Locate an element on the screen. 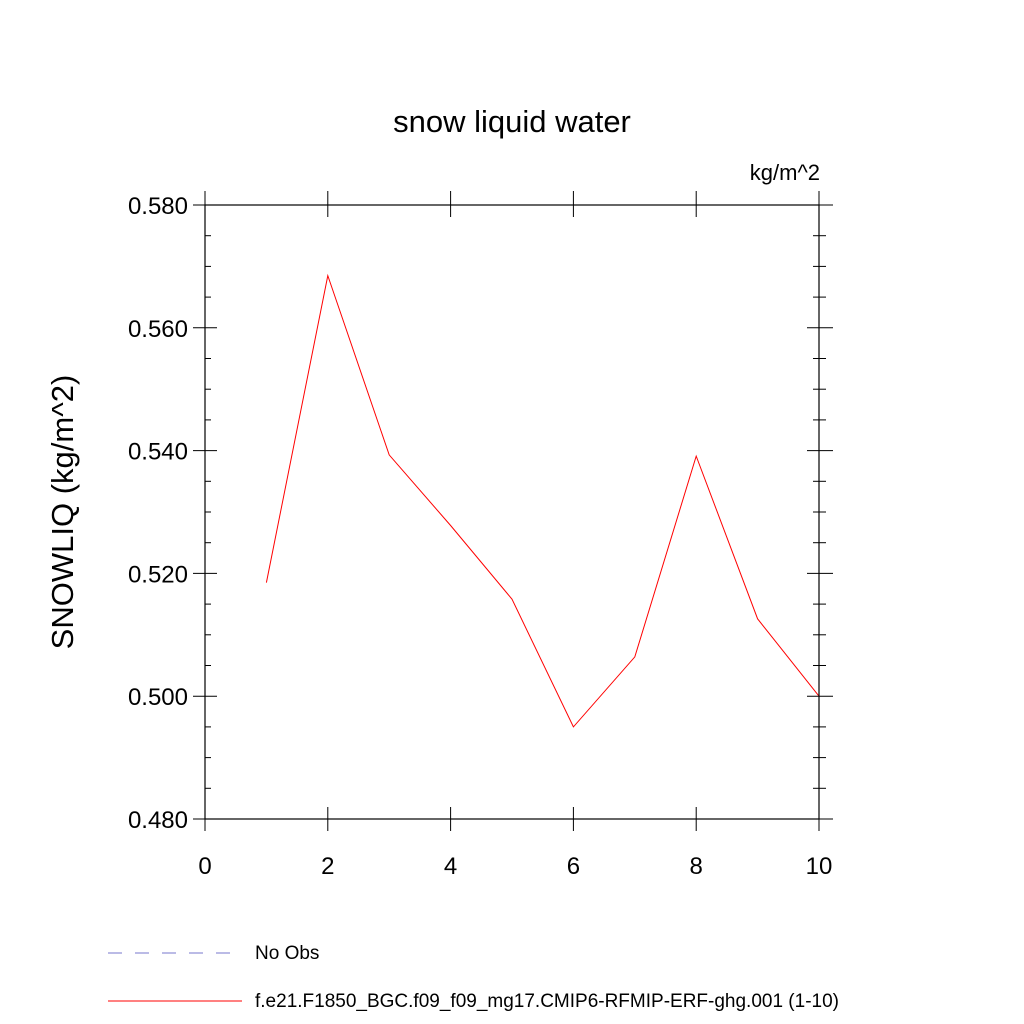 The image size is (1024, 1024). y-tick-label: 0.580 is located at coordinates (158, 206).